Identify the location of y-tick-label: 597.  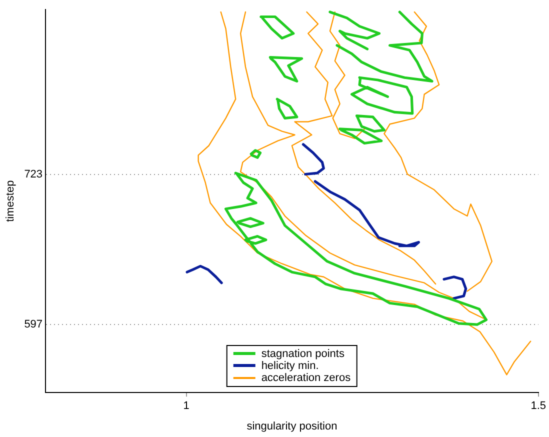
(33, 324).